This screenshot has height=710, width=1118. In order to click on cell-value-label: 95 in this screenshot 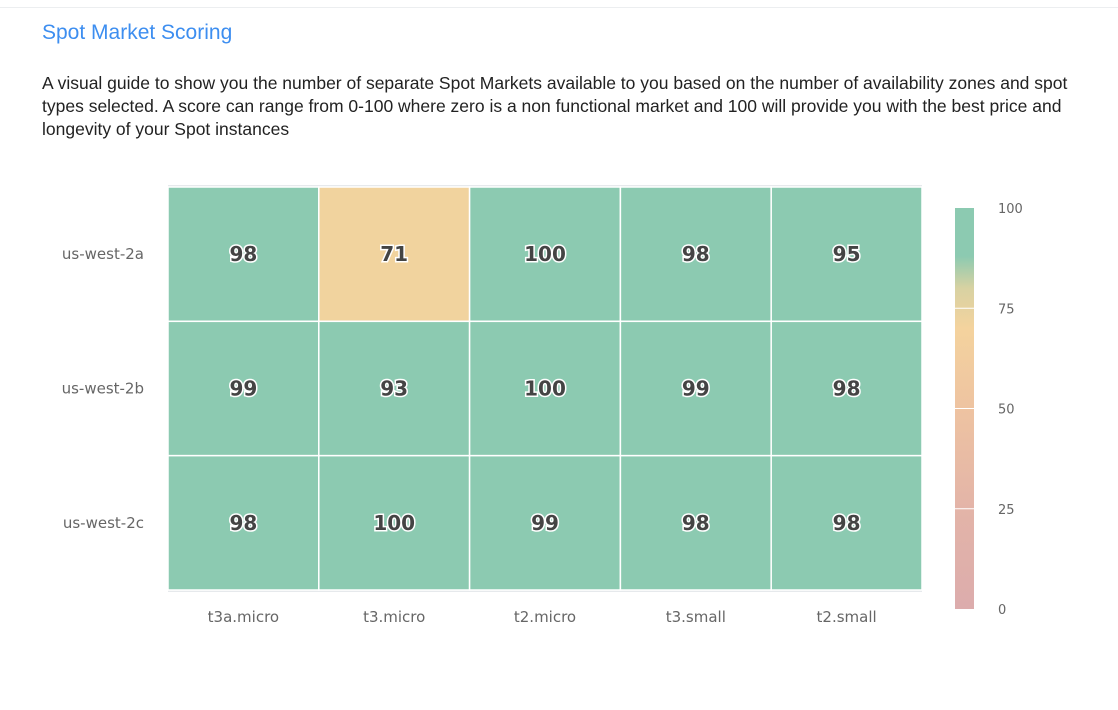, I will do `click(847, 254)`.